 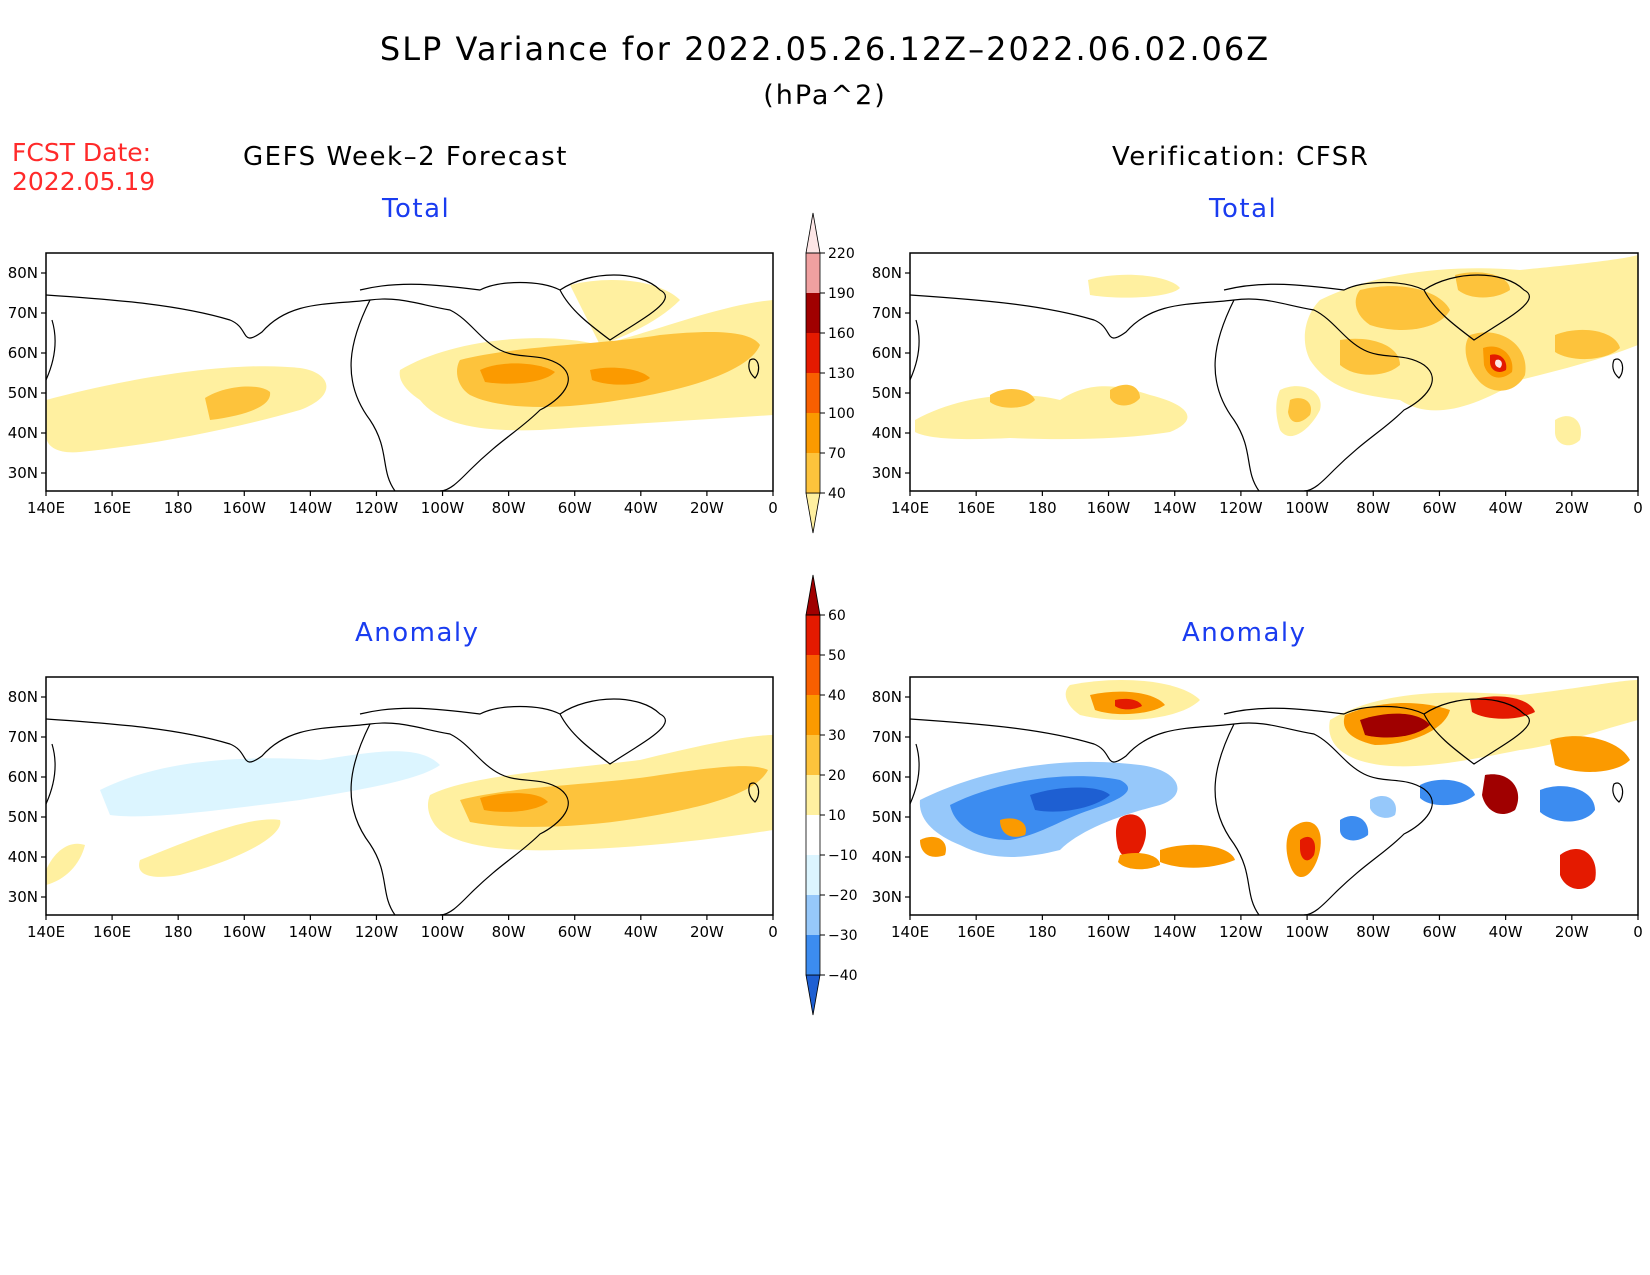 What do you see at coordinates (1244, 633) in the screenshot?
I see `panel-title-verification-anomaly: Anomaly` at bounding box center [1244, 633].